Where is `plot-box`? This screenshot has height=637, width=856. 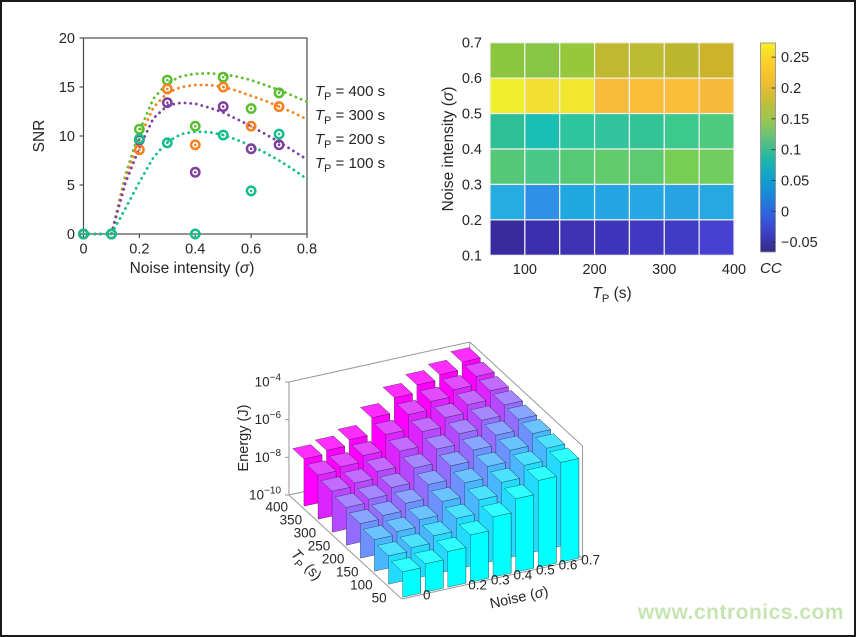 plot-box is located at coordinates (195, 136).